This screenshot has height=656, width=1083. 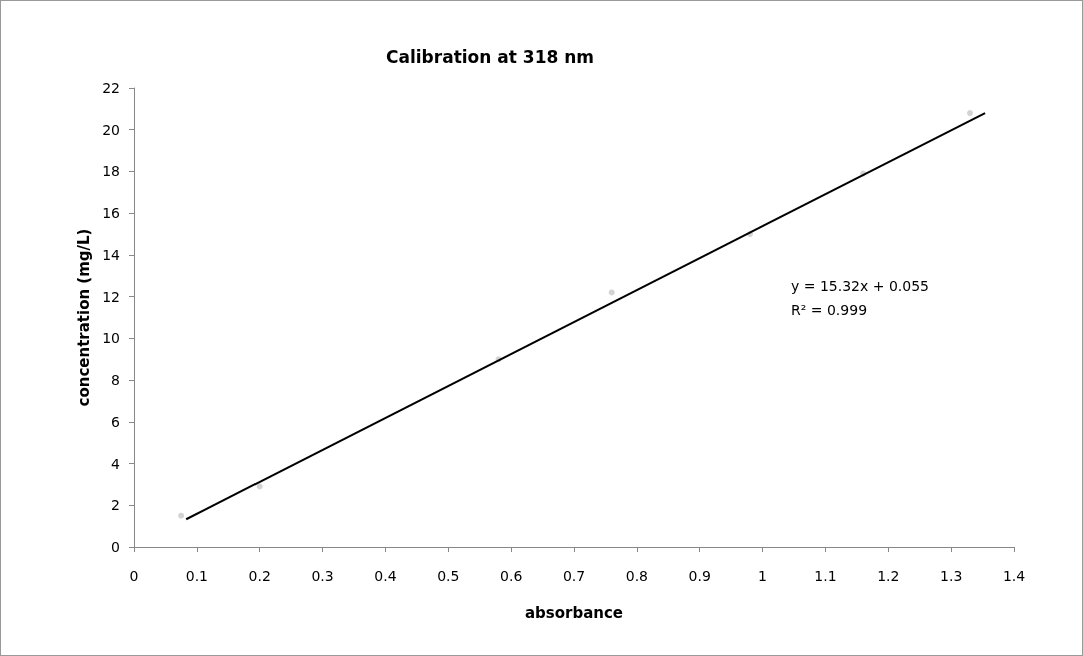 I want to click on x-tick-label: 1, so click(x=763, y=576).